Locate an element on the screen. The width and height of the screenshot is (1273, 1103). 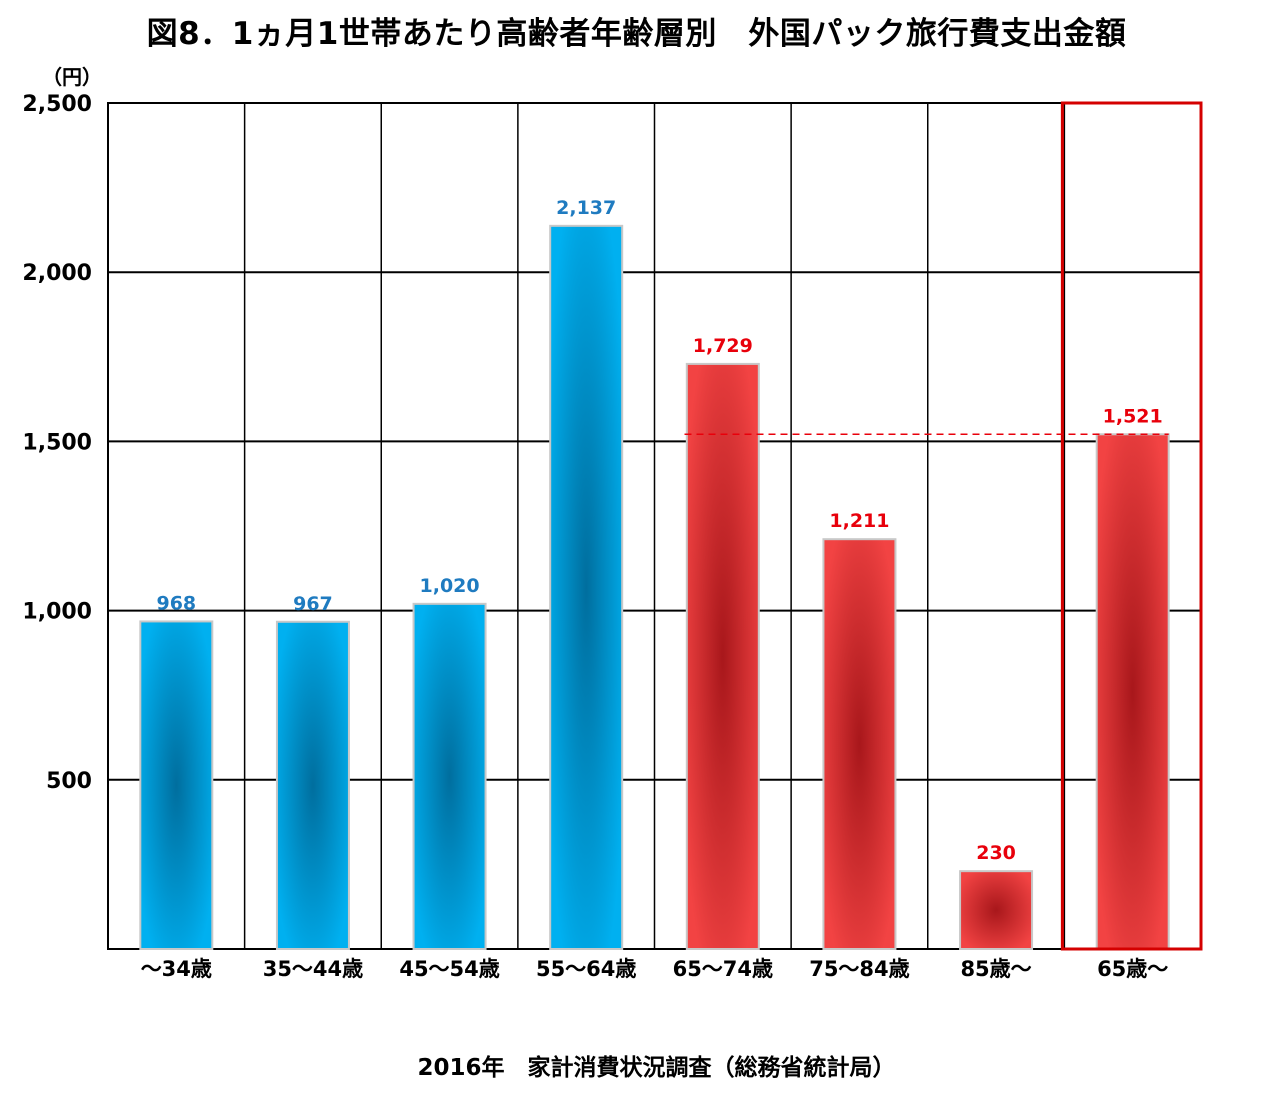
data-label: 1,020 is located at coordinates (450, 586).